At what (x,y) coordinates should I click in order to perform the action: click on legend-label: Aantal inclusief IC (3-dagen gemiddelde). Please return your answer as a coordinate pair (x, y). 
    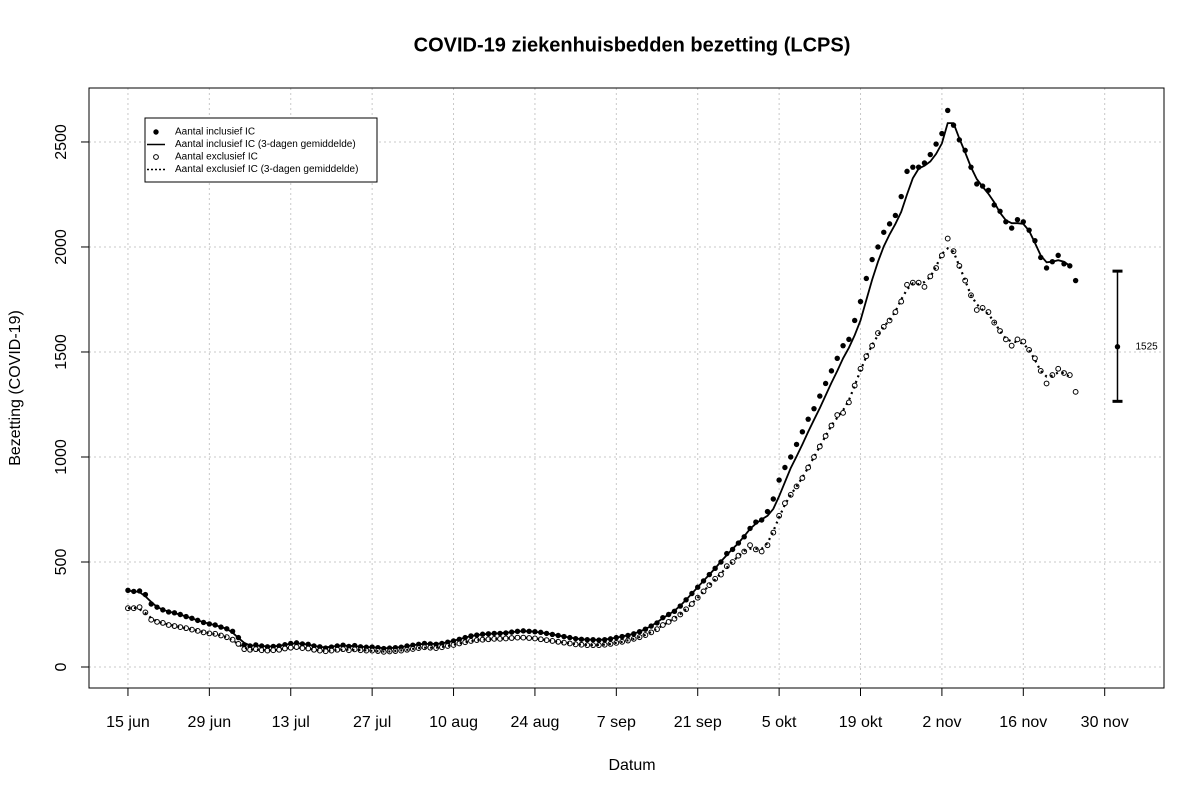
    Looking at the image, I should click on (265, 144).